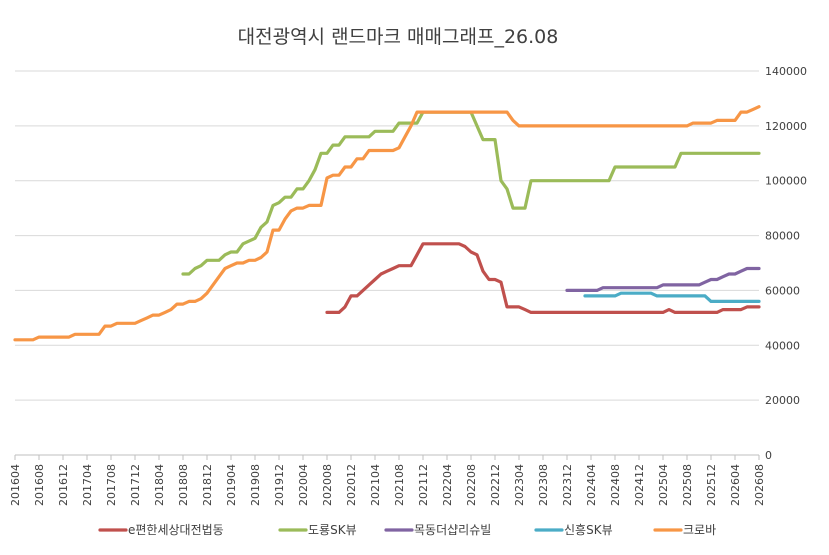 The width and height of the screenshot is (829, 555). I want to click on x-tick-label: 202412, so click(639, 485).